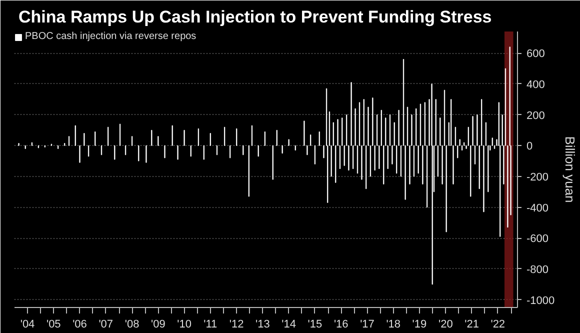 This screenshot has width=580, height=333. Describe the element at coordinates (535, 116) in the screenshot. I see `y-tick-label: 200` at that location.